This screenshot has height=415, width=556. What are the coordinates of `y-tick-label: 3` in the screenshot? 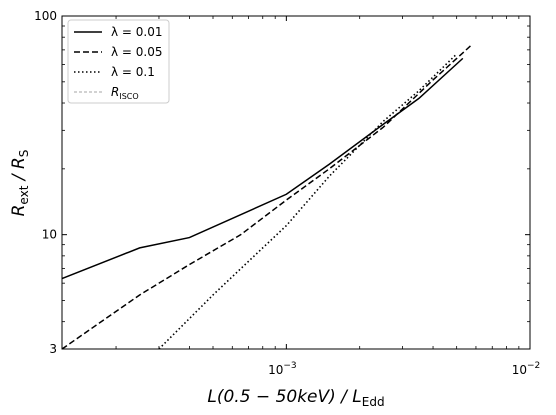 It's located at (53, 349).